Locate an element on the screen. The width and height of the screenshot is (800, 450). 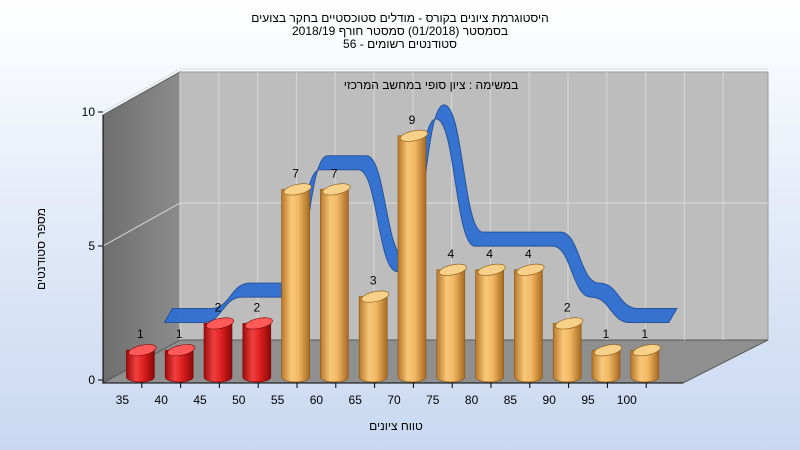
x-tick-label-60: 60 is located at coordinates (317, 400).